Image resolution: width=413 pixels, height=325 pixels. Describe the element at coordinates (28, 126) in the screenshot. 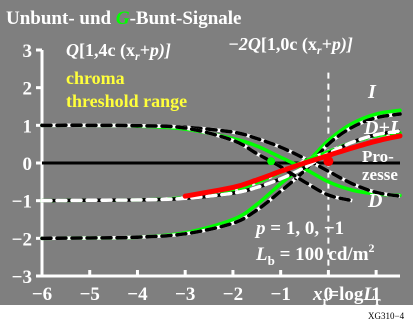

I see `y-tick-label: 1` at that location.